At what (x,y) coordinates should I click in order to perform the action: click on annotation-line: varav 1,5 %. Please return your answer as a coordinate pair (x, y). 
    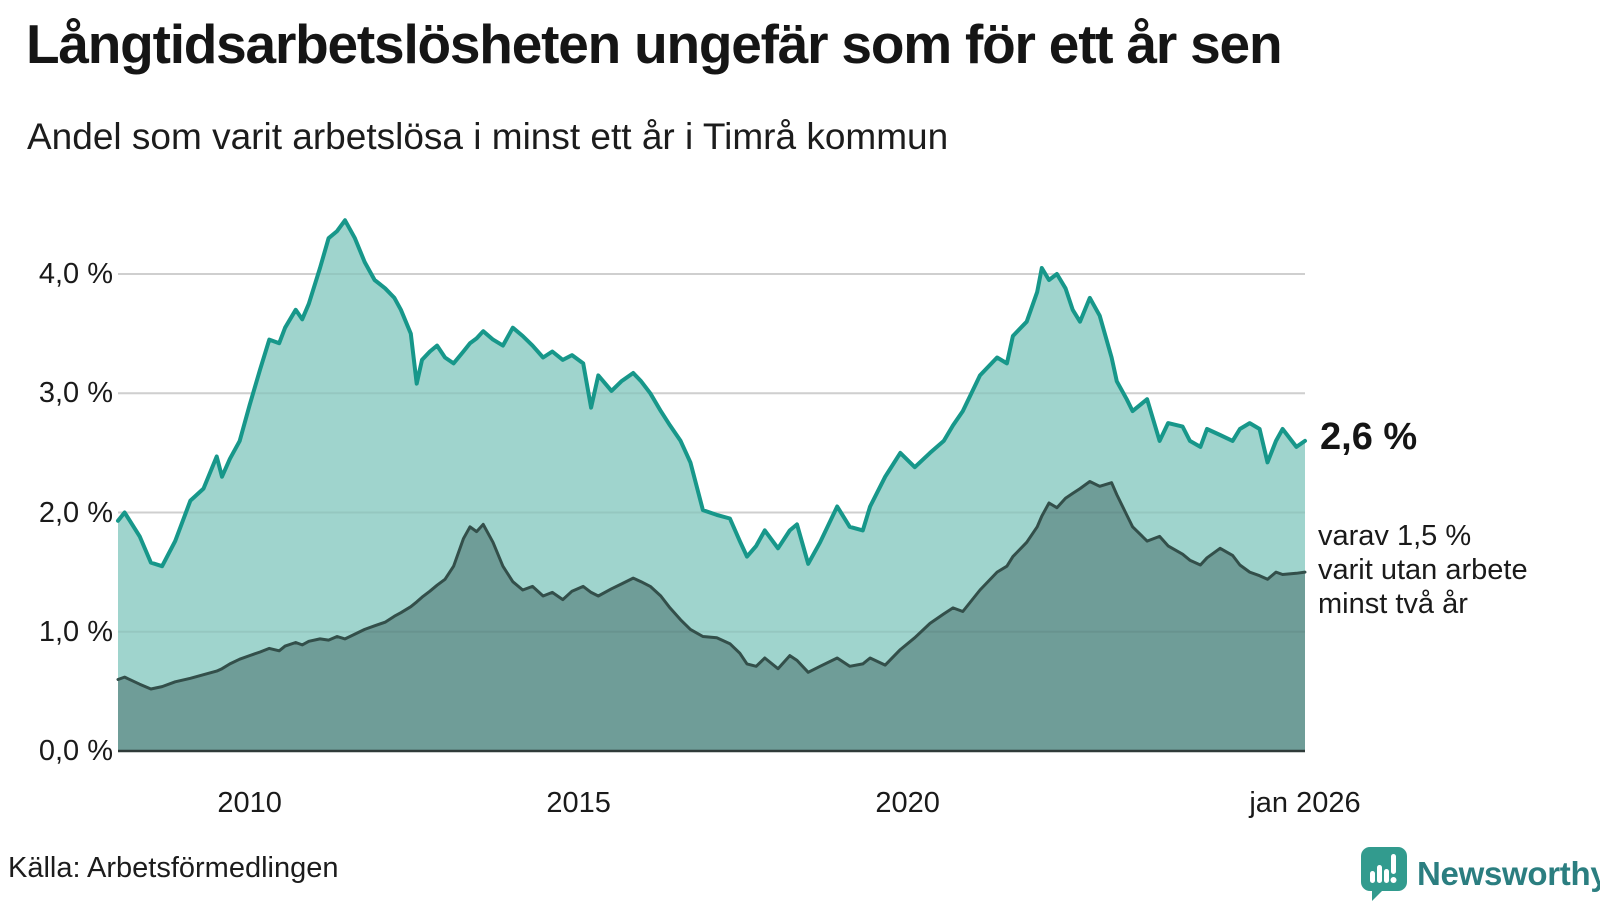
    Looking at the image, I should click on (1395, 536).